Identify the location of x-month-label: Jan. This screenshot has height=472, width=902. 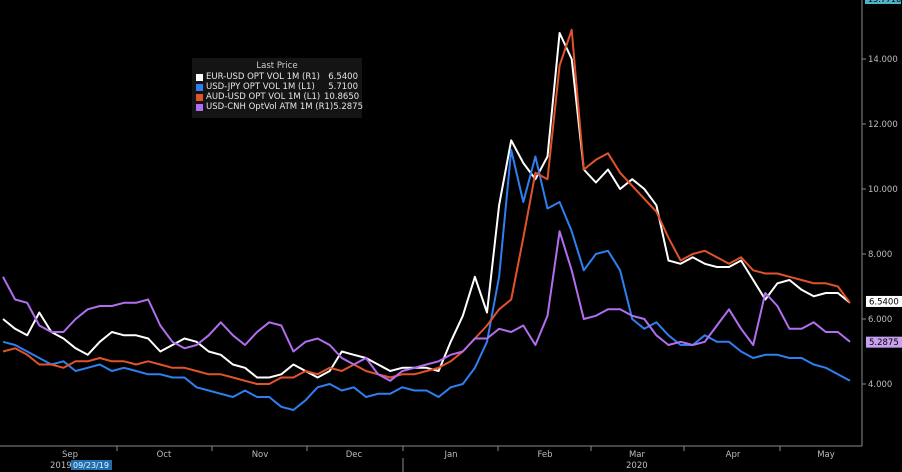
(450, 455).